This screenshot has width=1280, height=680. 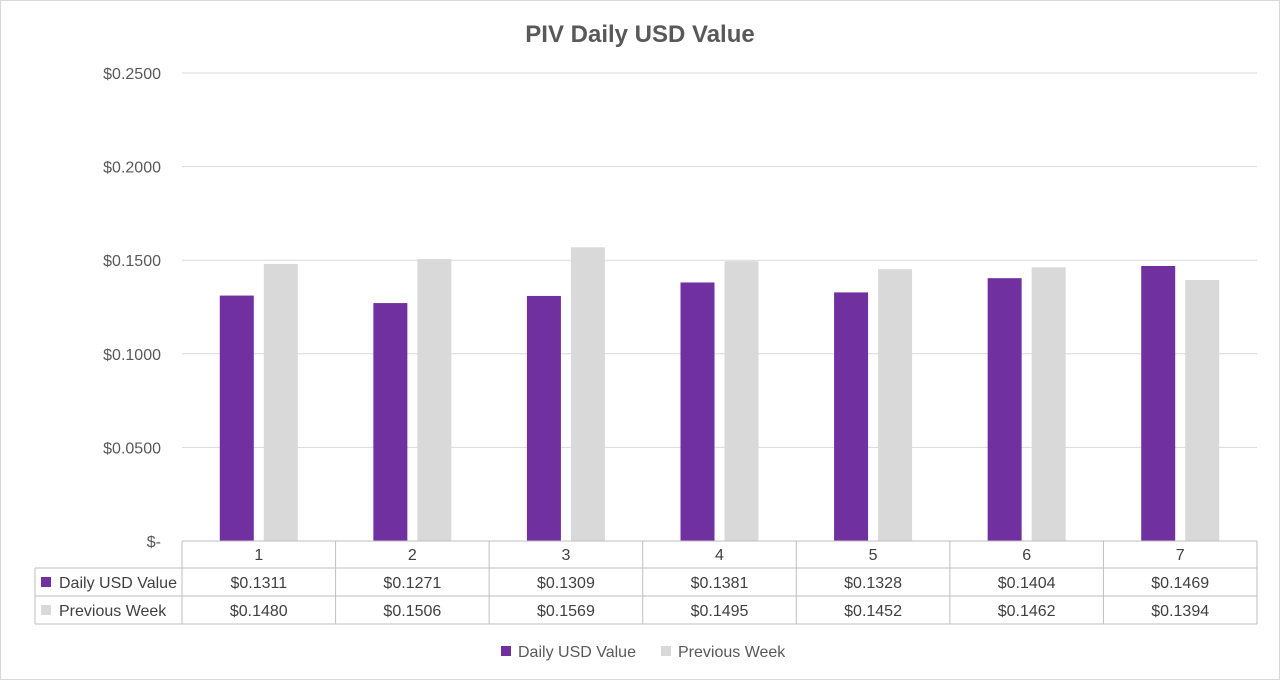 What do you see at coordinates (132, 168) in the screenshot?
I see `y-tick-label: $0.2000` at bounding box center [132, 168].